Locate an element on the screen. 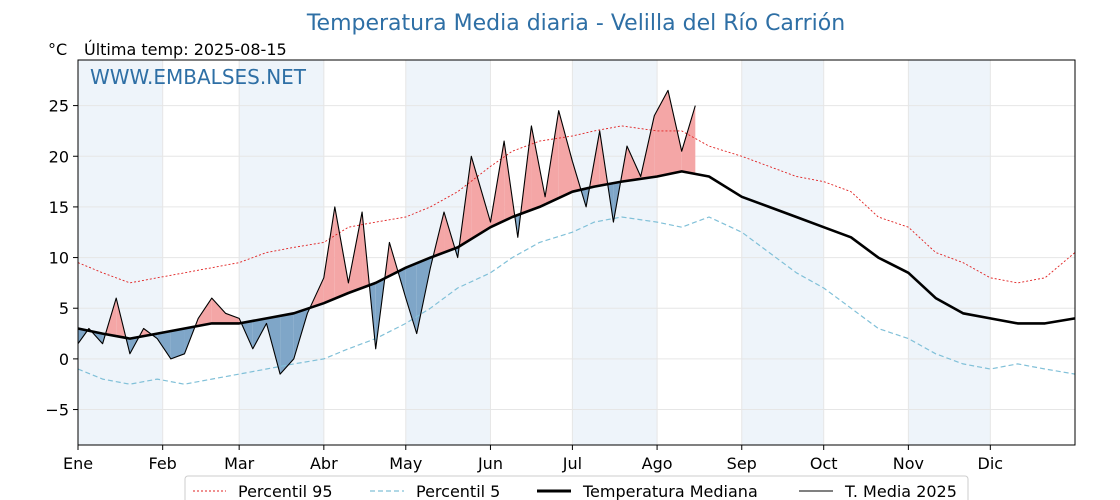 This screenshot has width=1120, height=500. month-band-nov is located at coordinates (949, 252).